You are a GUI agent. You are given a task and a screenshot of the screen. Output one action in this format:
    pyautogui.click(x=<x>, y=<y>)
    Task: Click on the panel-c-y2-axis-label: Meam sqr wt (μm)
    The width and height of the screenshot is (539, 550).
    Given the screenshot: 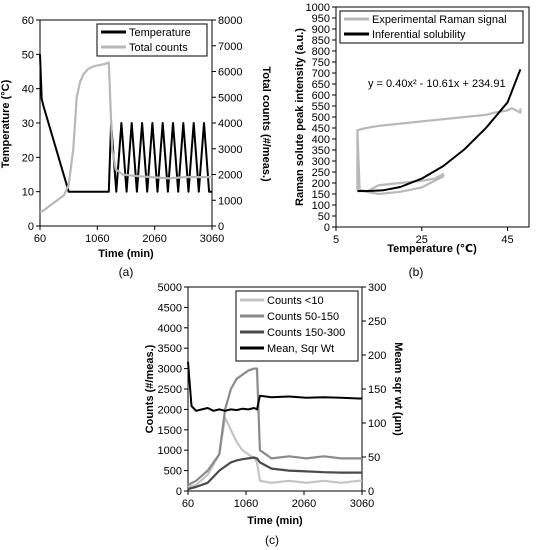 What is the action you would take?
    pyautogui.click(x=398, y=389)
    